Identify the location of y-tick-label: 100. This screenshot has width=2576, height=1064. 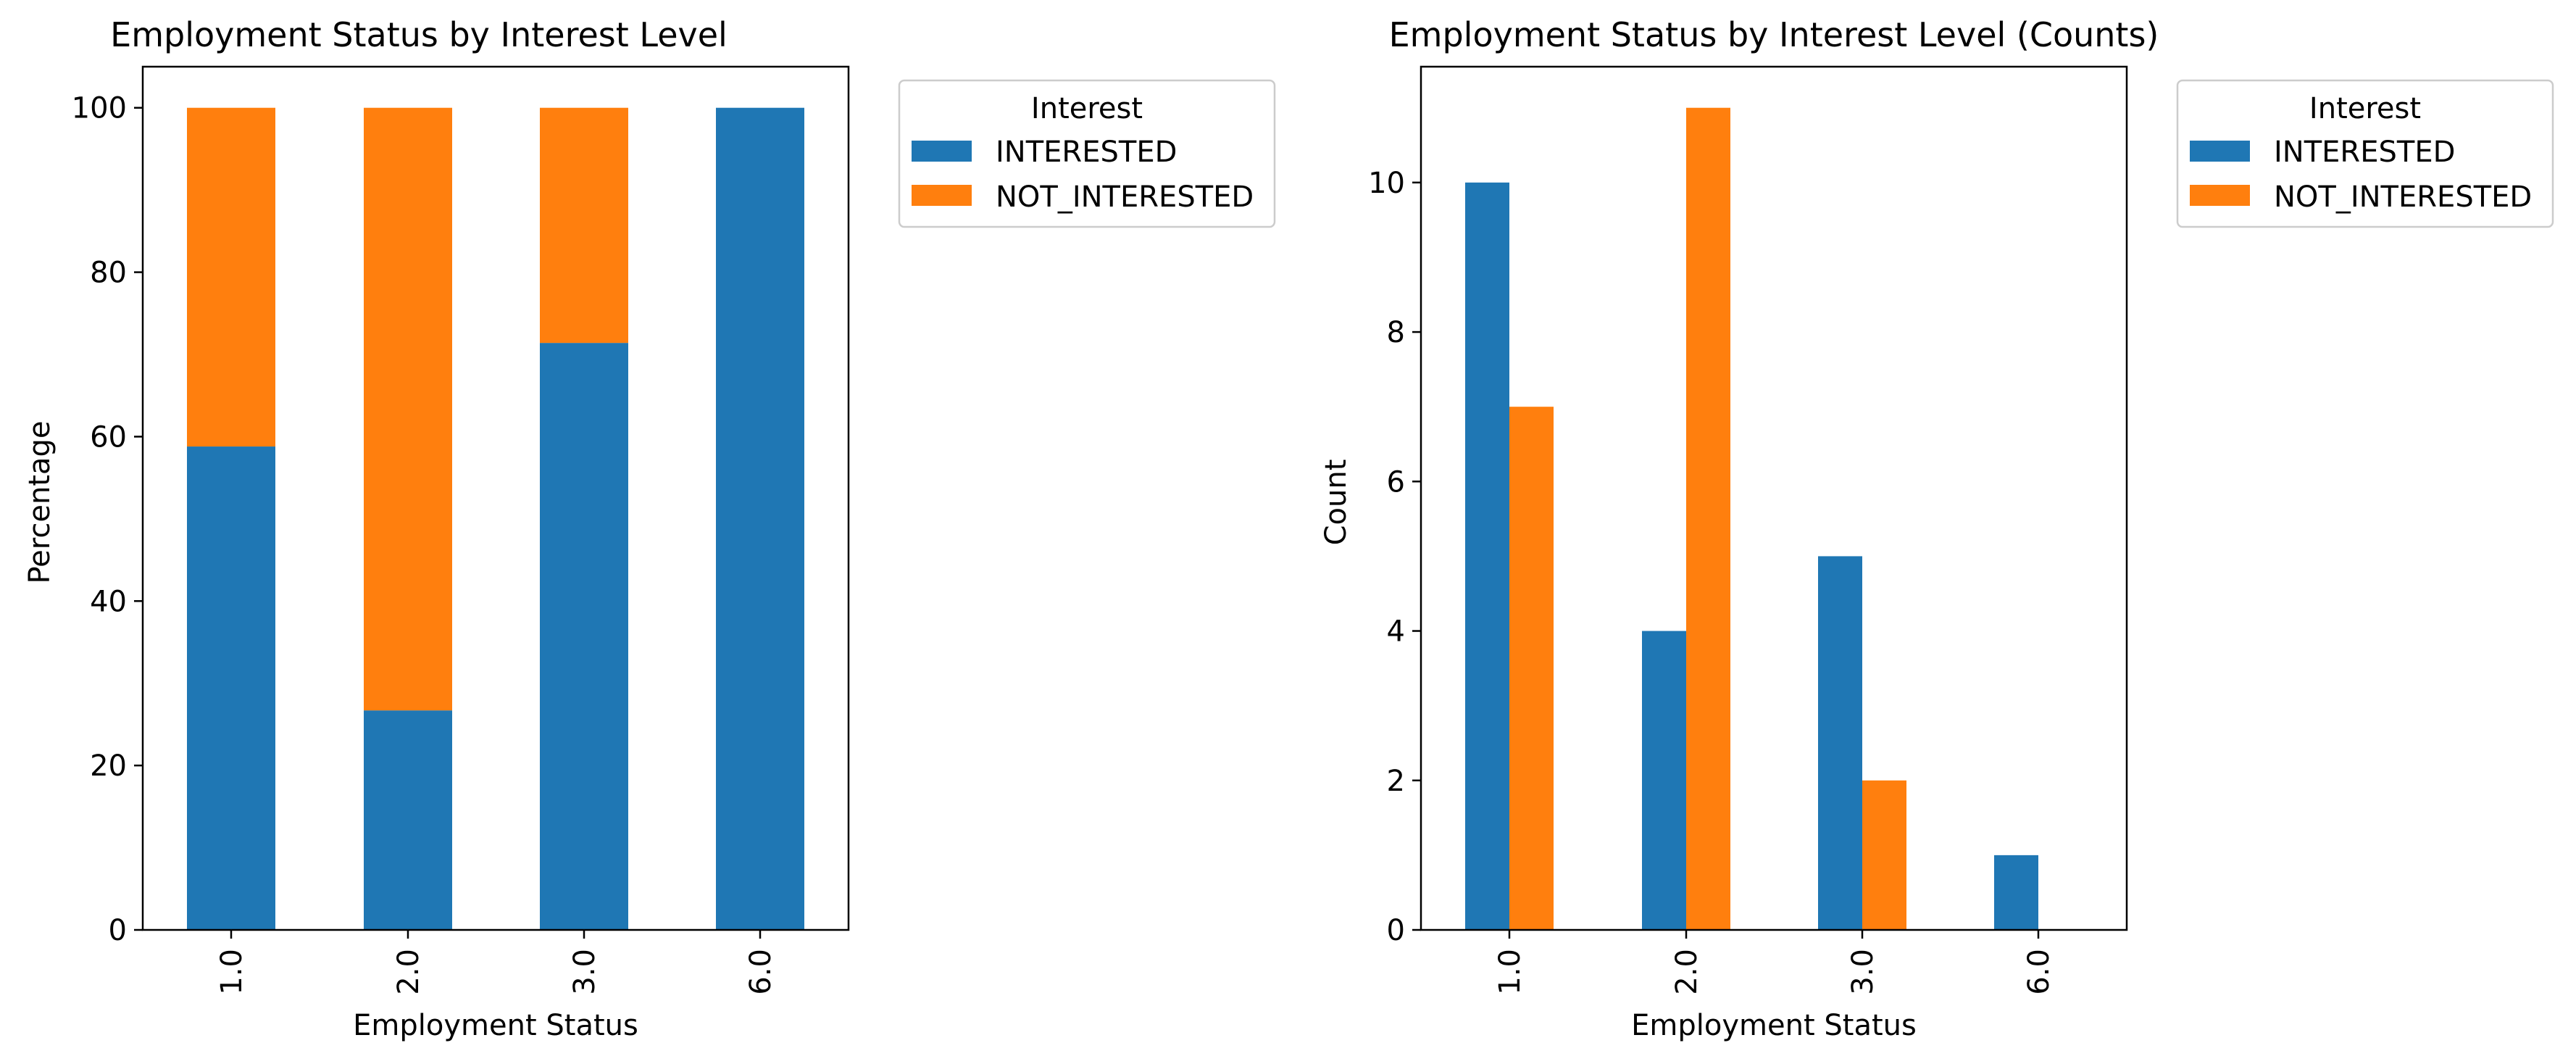
(99, 108).